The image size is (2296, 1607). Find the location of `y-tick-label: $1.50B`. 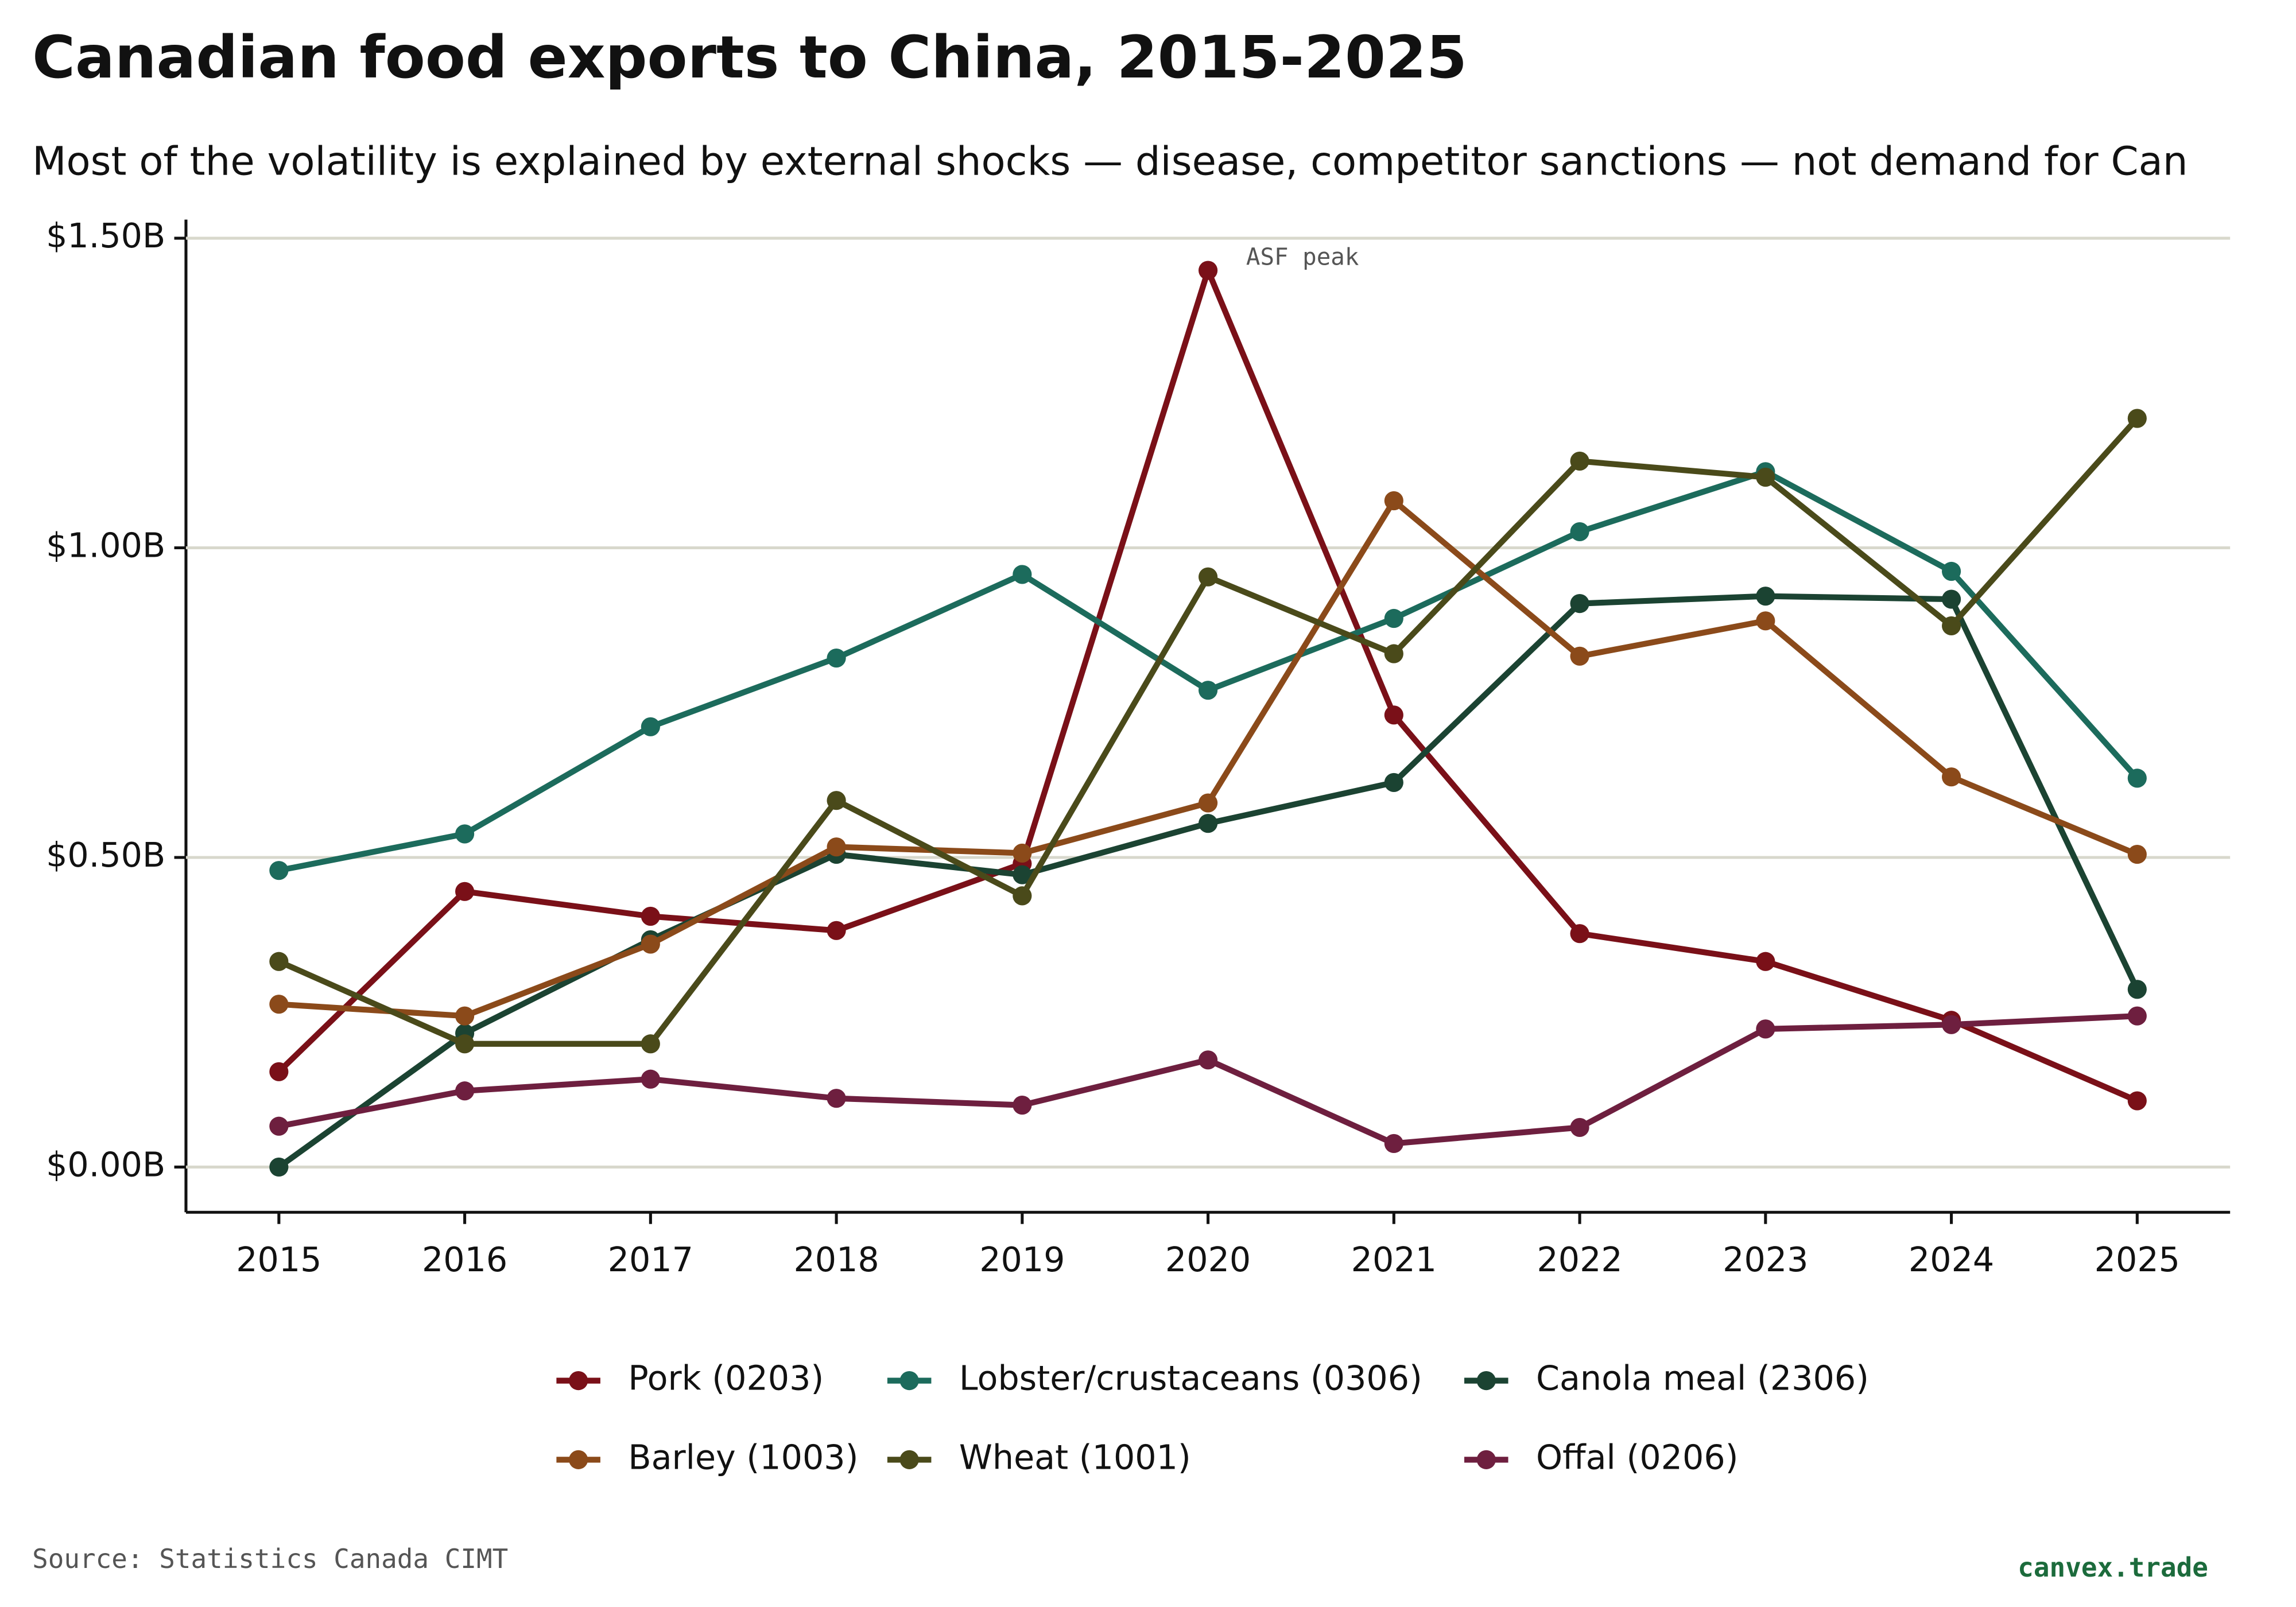

y-tick-label: $1.50B is located at coordinates (105, 235).